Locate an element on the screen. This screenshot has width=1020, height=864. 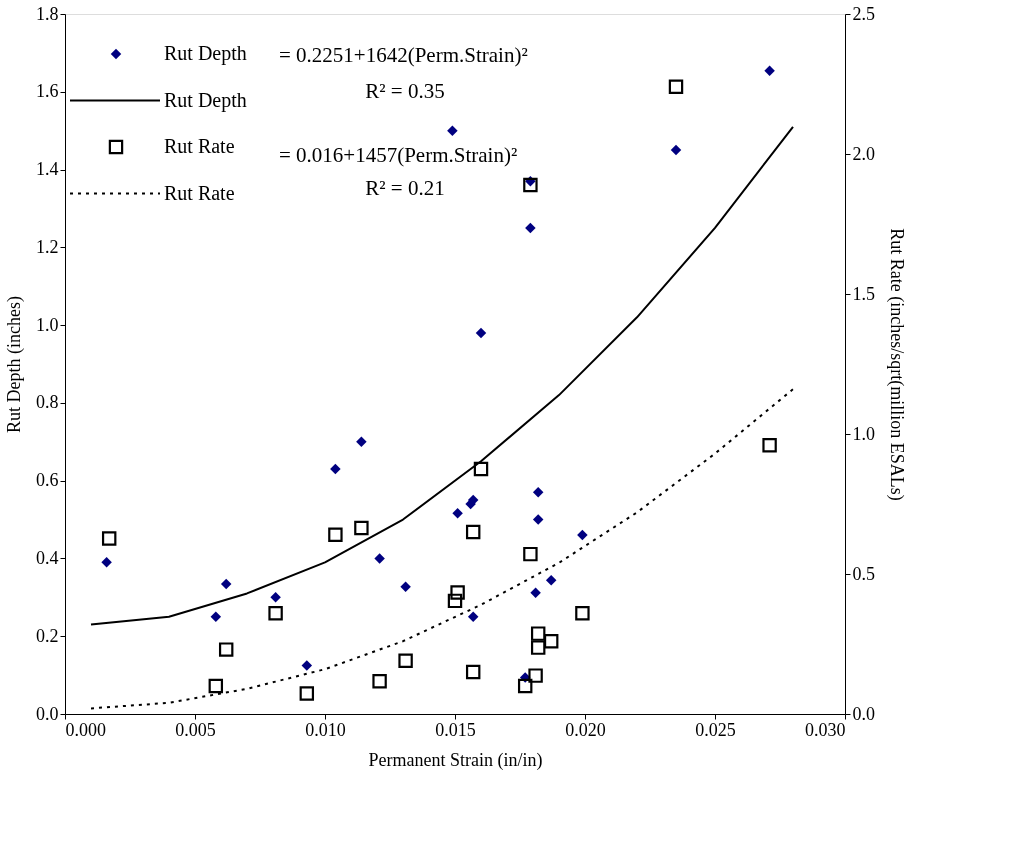
y-tick-label: 0.0 is located at coordinates (47, 713).